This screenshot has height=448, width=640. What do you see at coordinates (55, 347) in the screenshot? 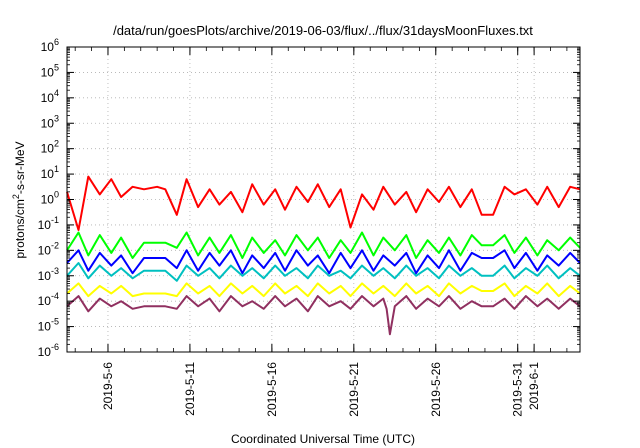
I see `y-tick-exp: -6` at bounding box center [55, 347].